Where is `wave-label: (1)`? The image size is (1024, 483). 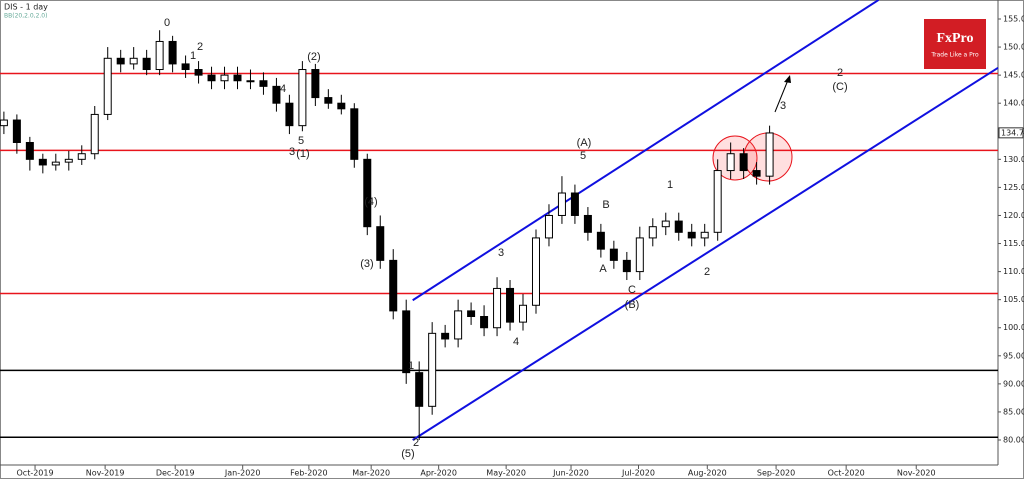
wave-label: (1) is located at coordinates (302, 154).